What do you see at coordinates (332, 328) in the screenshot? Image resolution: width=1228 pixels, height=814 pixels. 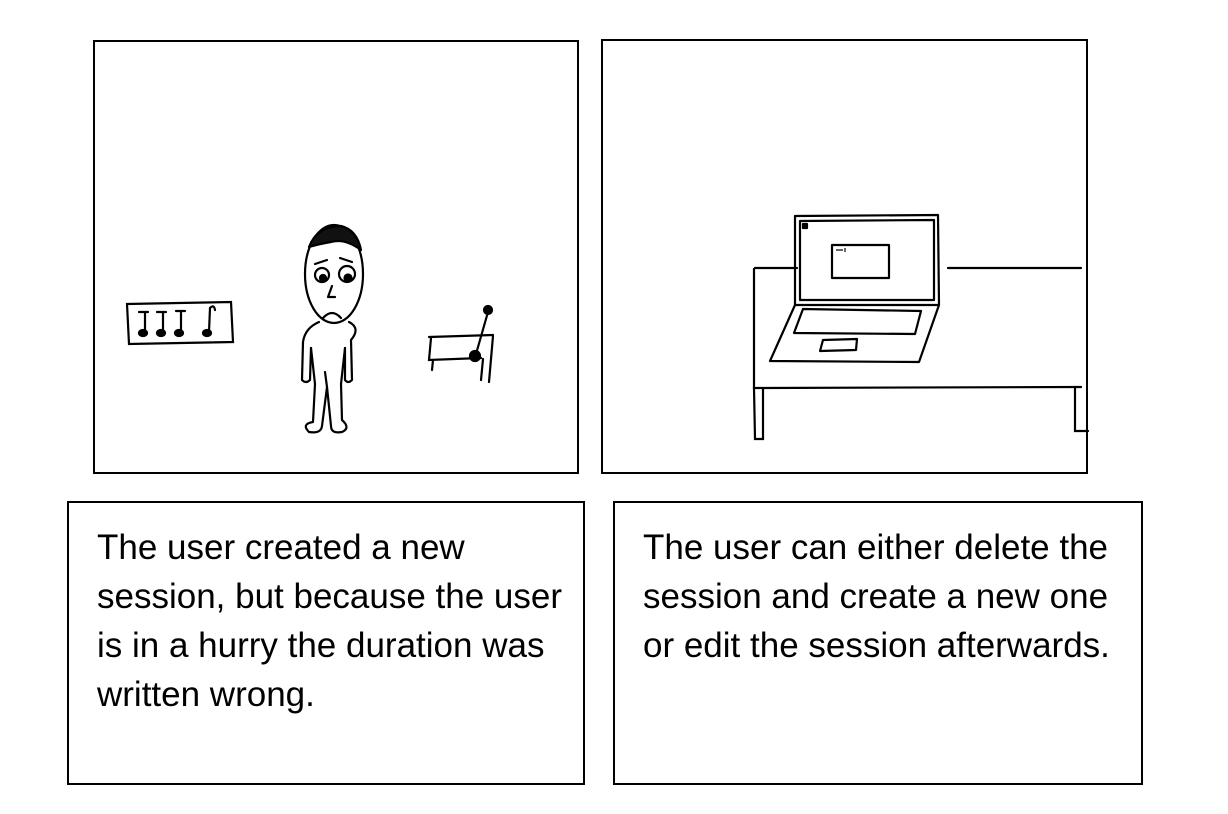 I see `worried-person-icon` at bounding box center [332, 328].